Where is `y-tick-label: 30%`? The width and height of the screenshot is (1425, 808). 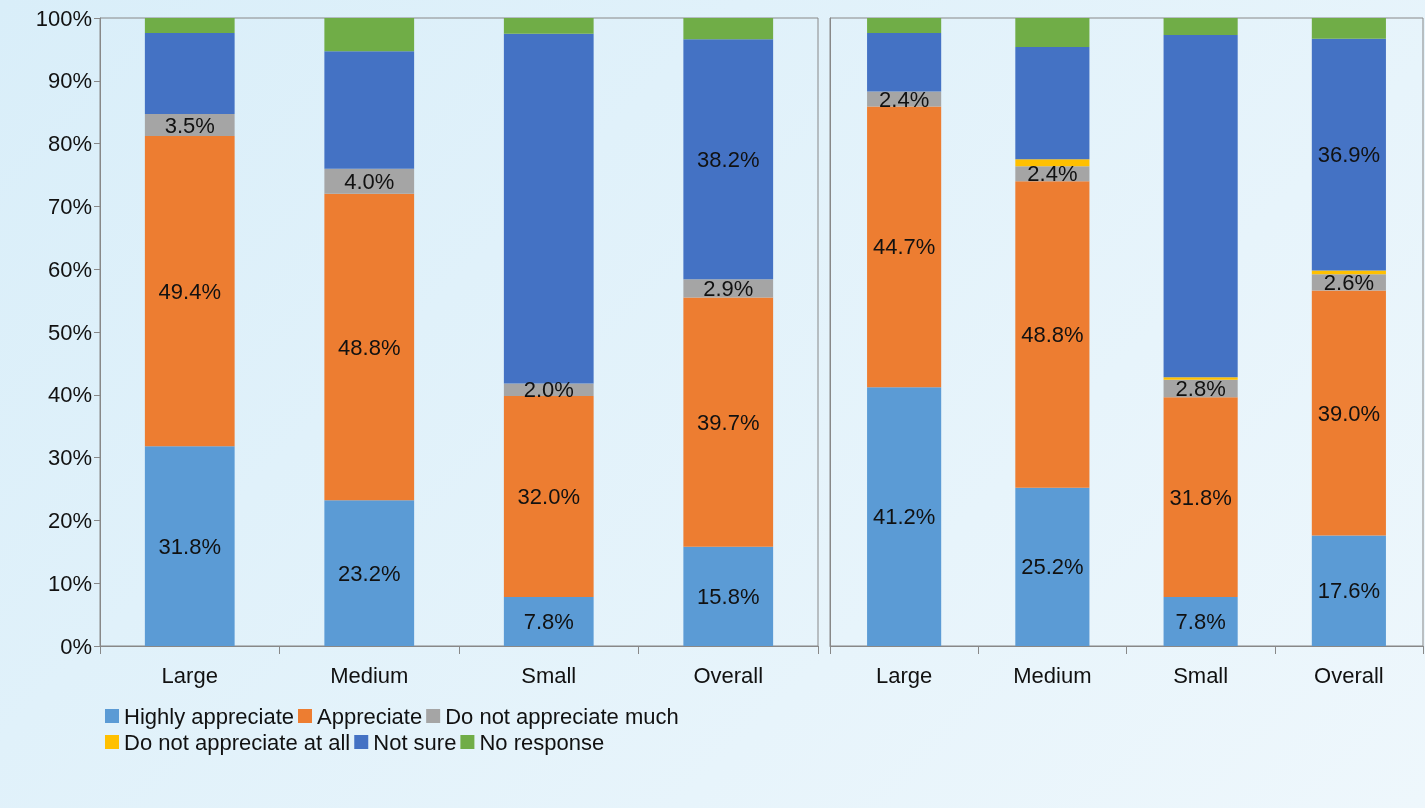 y-tick-label: 30% is located at coordinates (69, 458).